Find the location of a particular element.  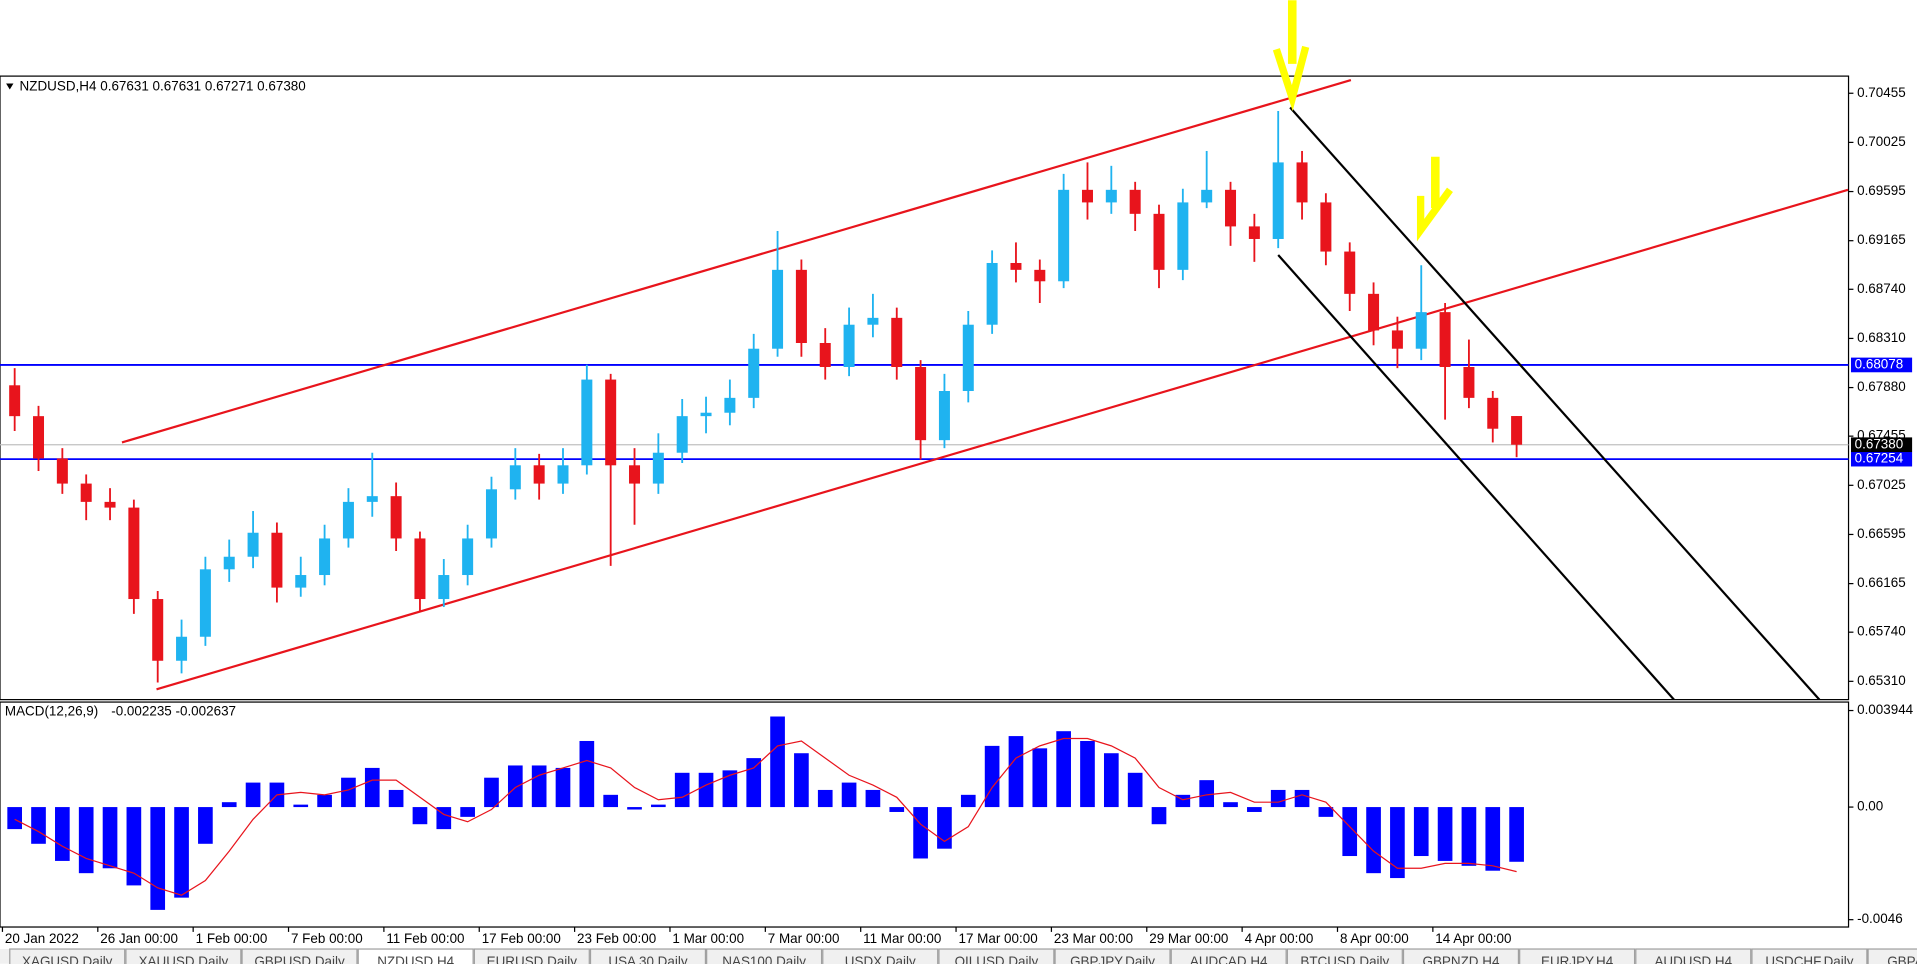

tab-label: EURUSD,Daily is located at coordinates (532, 959).